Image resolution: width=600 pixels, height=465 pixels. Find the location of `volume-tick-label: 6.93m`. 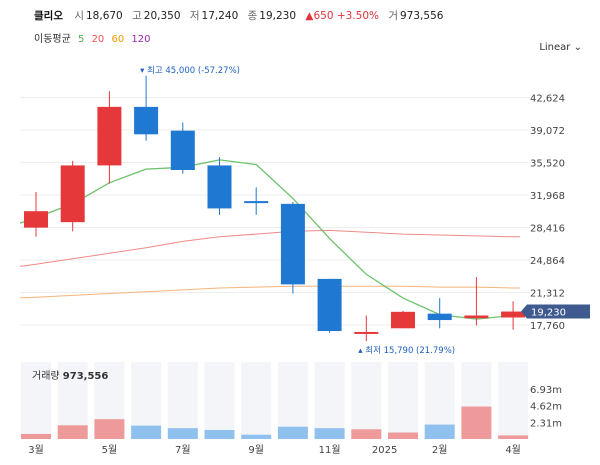

volume-tick-label: 6.93m is located at coordinates (546, 390).